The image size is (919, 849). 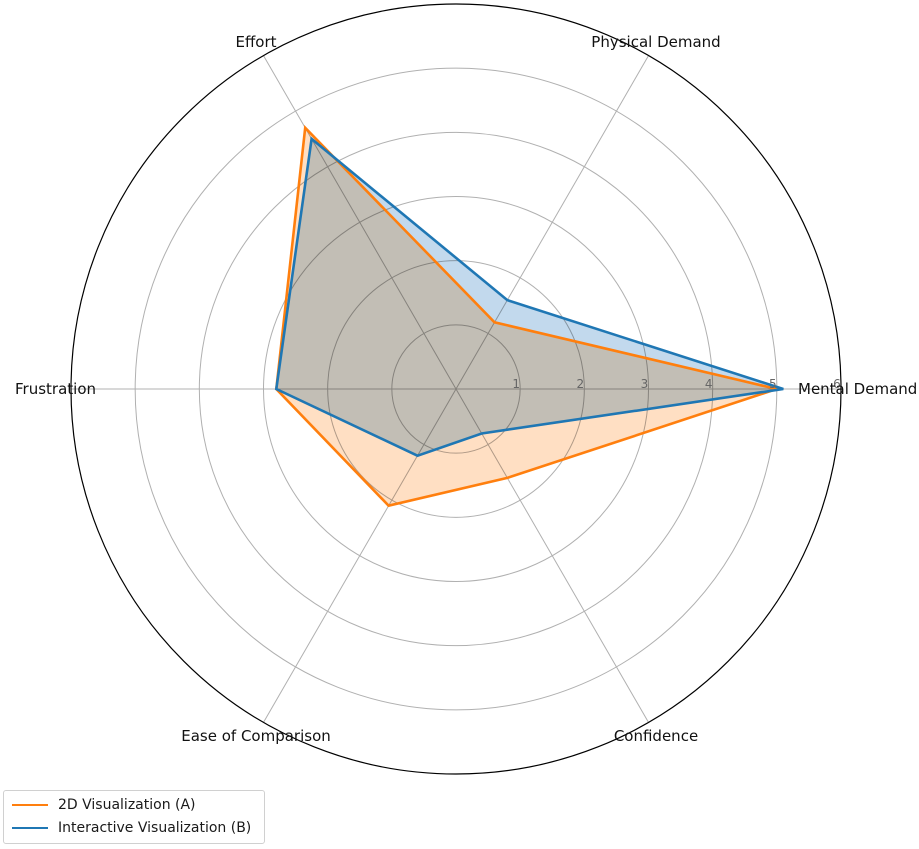 I want to click on legend-item-interactive: Interactive Visualization (B), so click(x=131, y=828).